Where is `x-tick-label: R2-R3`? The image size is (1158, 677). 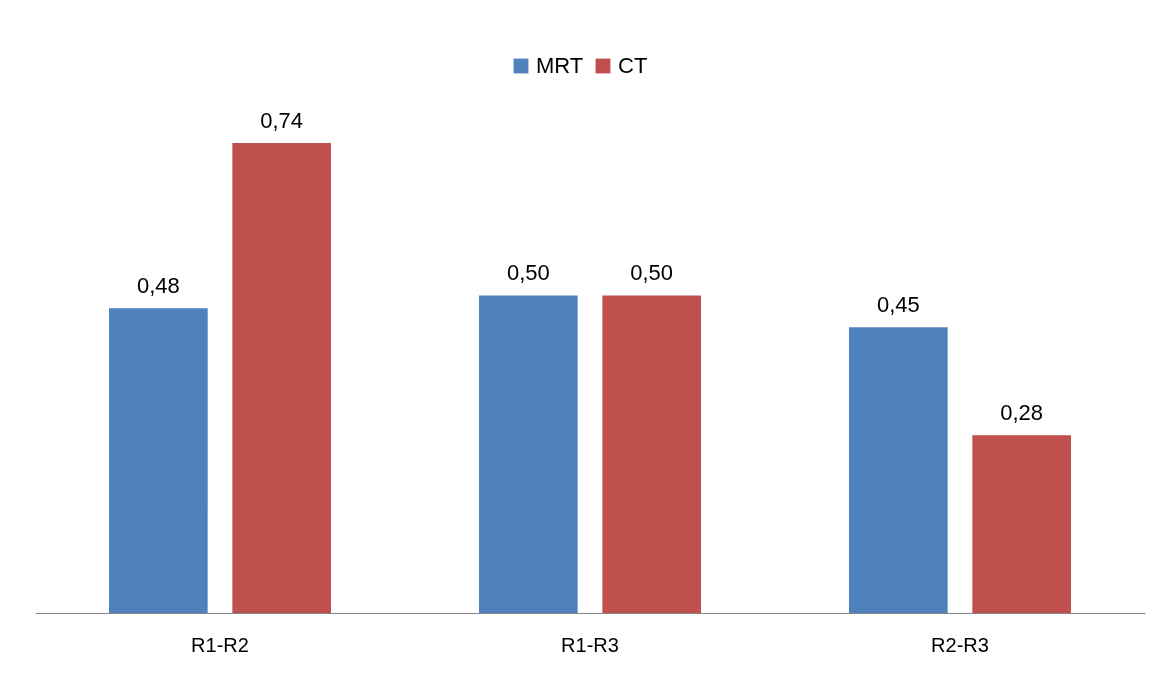
x-tick-label: R2-R3 is located at coordinates (960, 644).